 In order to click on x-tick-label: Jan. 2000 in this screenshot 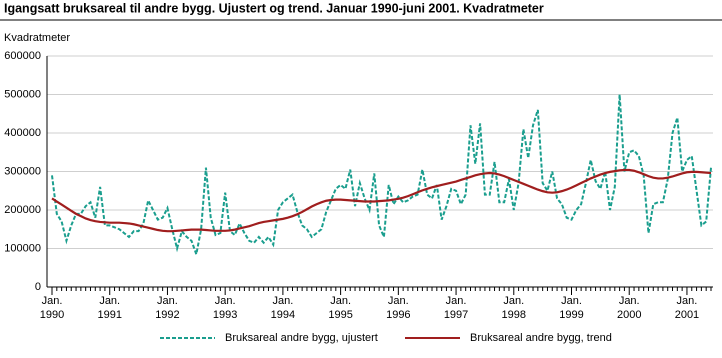, I will do `click(629, 308)`.